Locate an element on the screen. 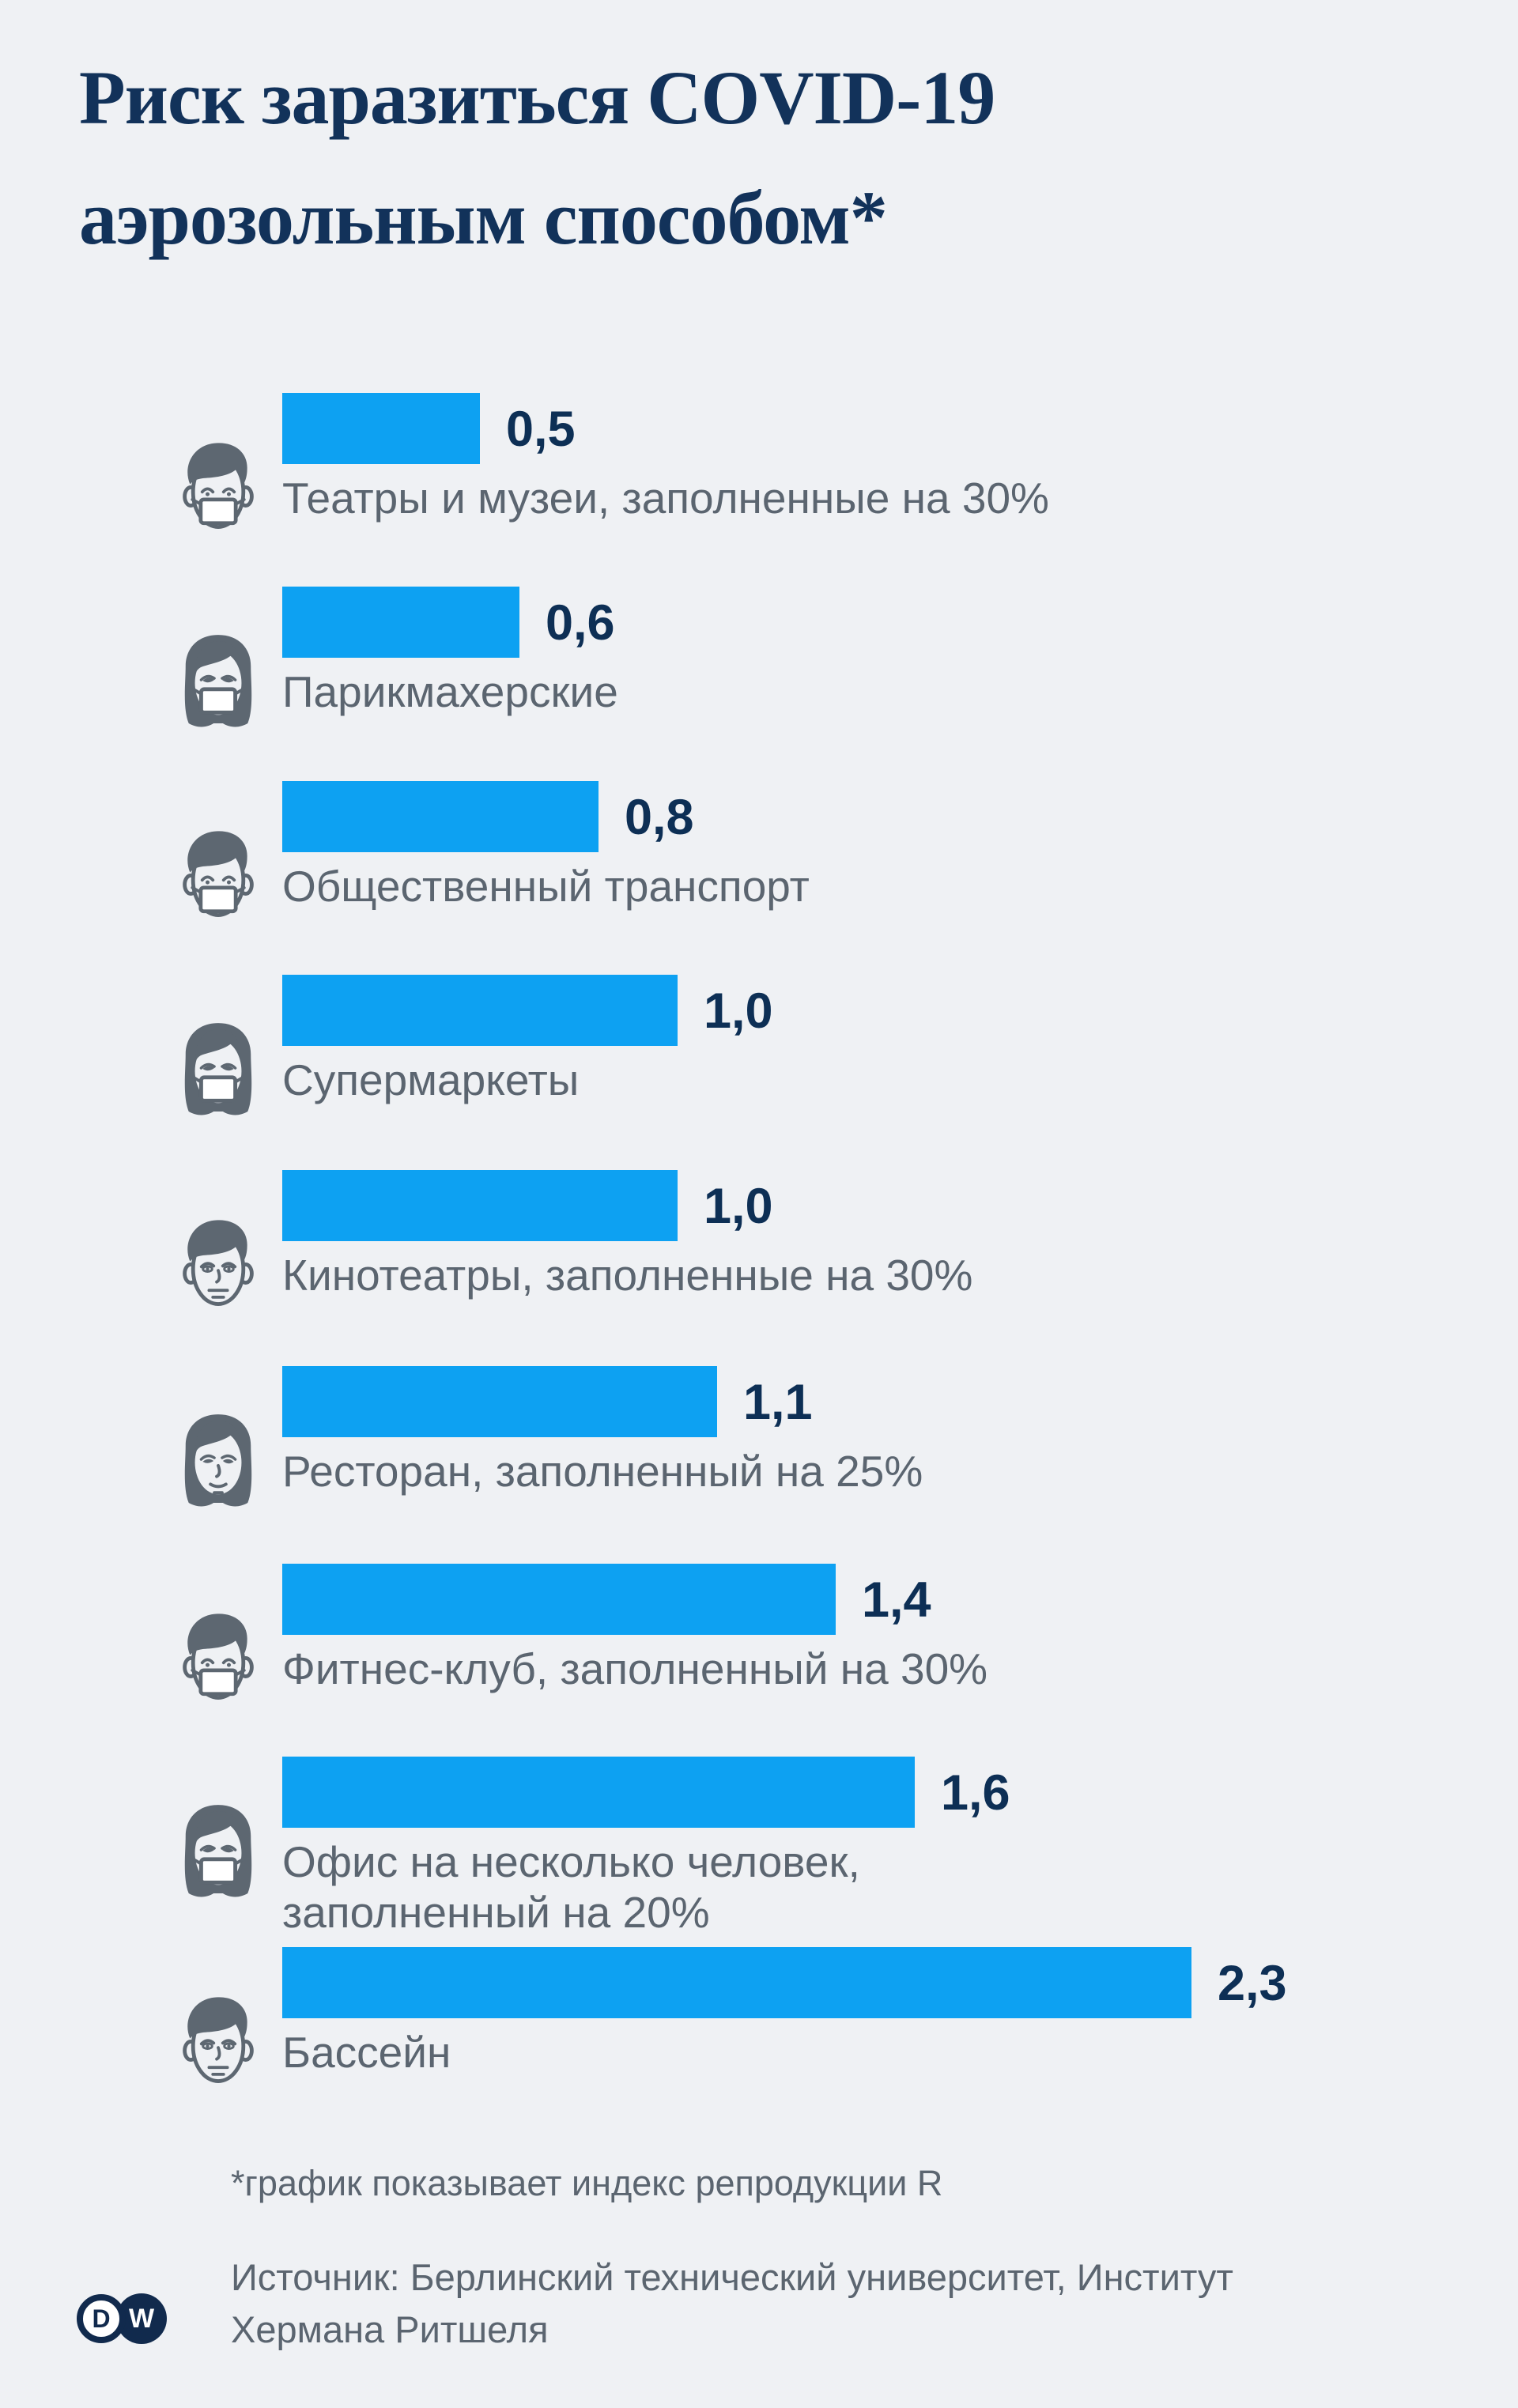 The width and height of the screenshot is (1518, 2408). bar-label-line: Кинотеатры, заполненные на 30% is located at coordinates (627, 1275).